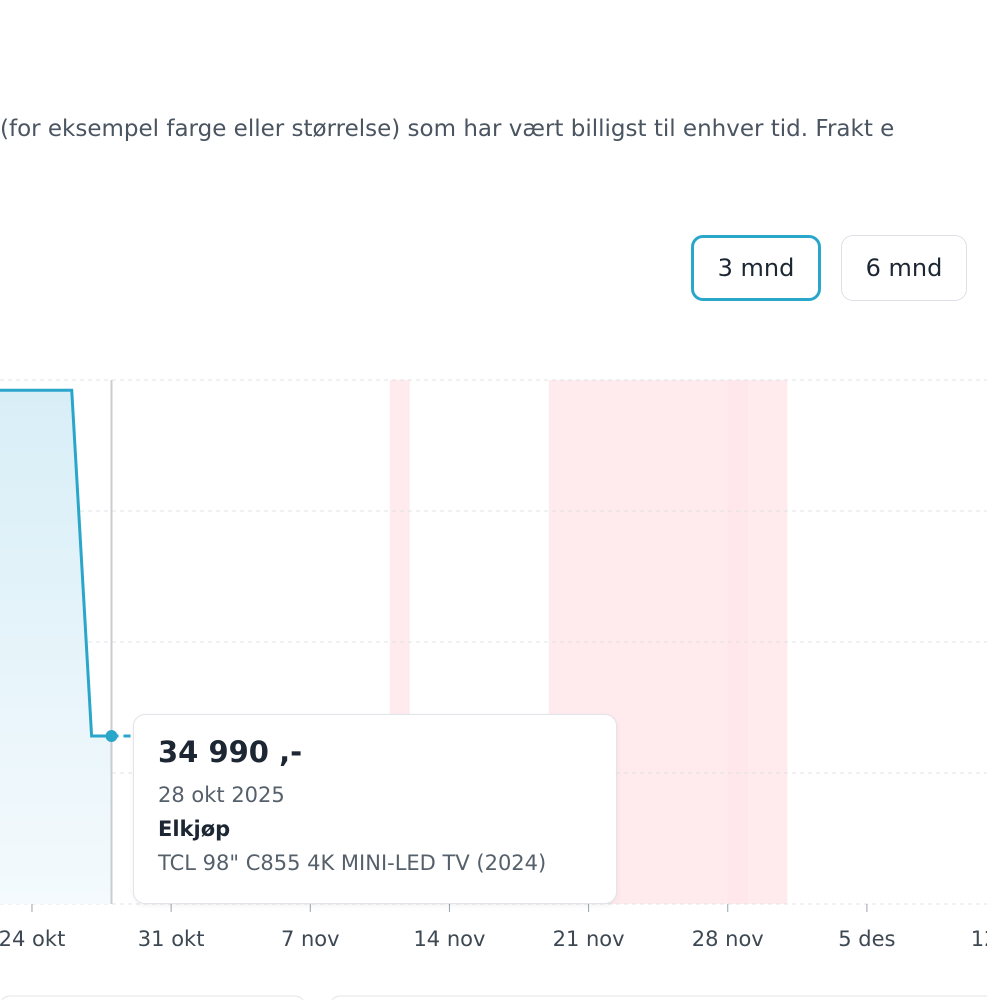 This screenshot has height=1000, width=987. I want to click on x-tick-label: 14 nov, so click(449, 939).